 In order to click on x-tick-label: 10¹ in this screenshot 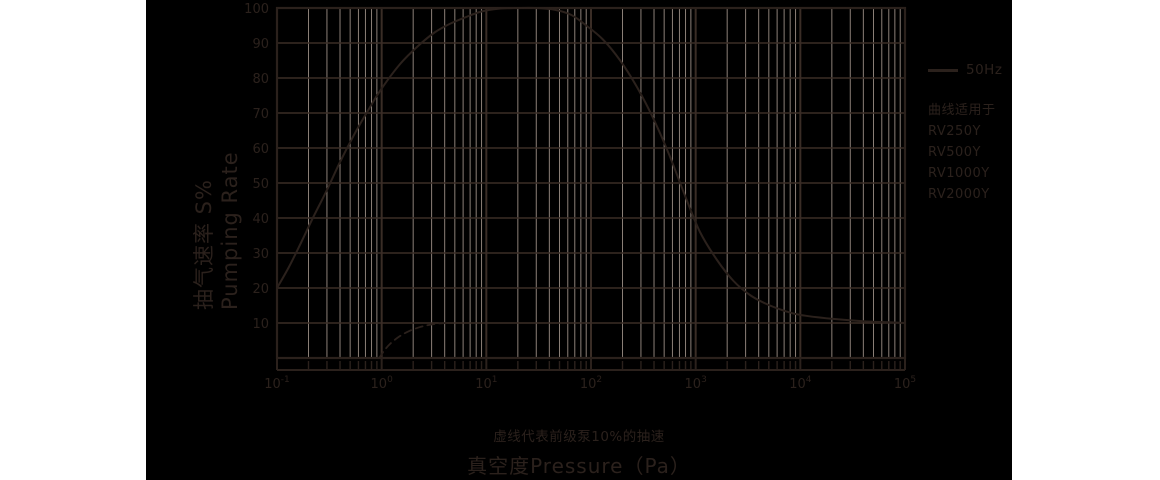, I will do `click(486, 383)`.